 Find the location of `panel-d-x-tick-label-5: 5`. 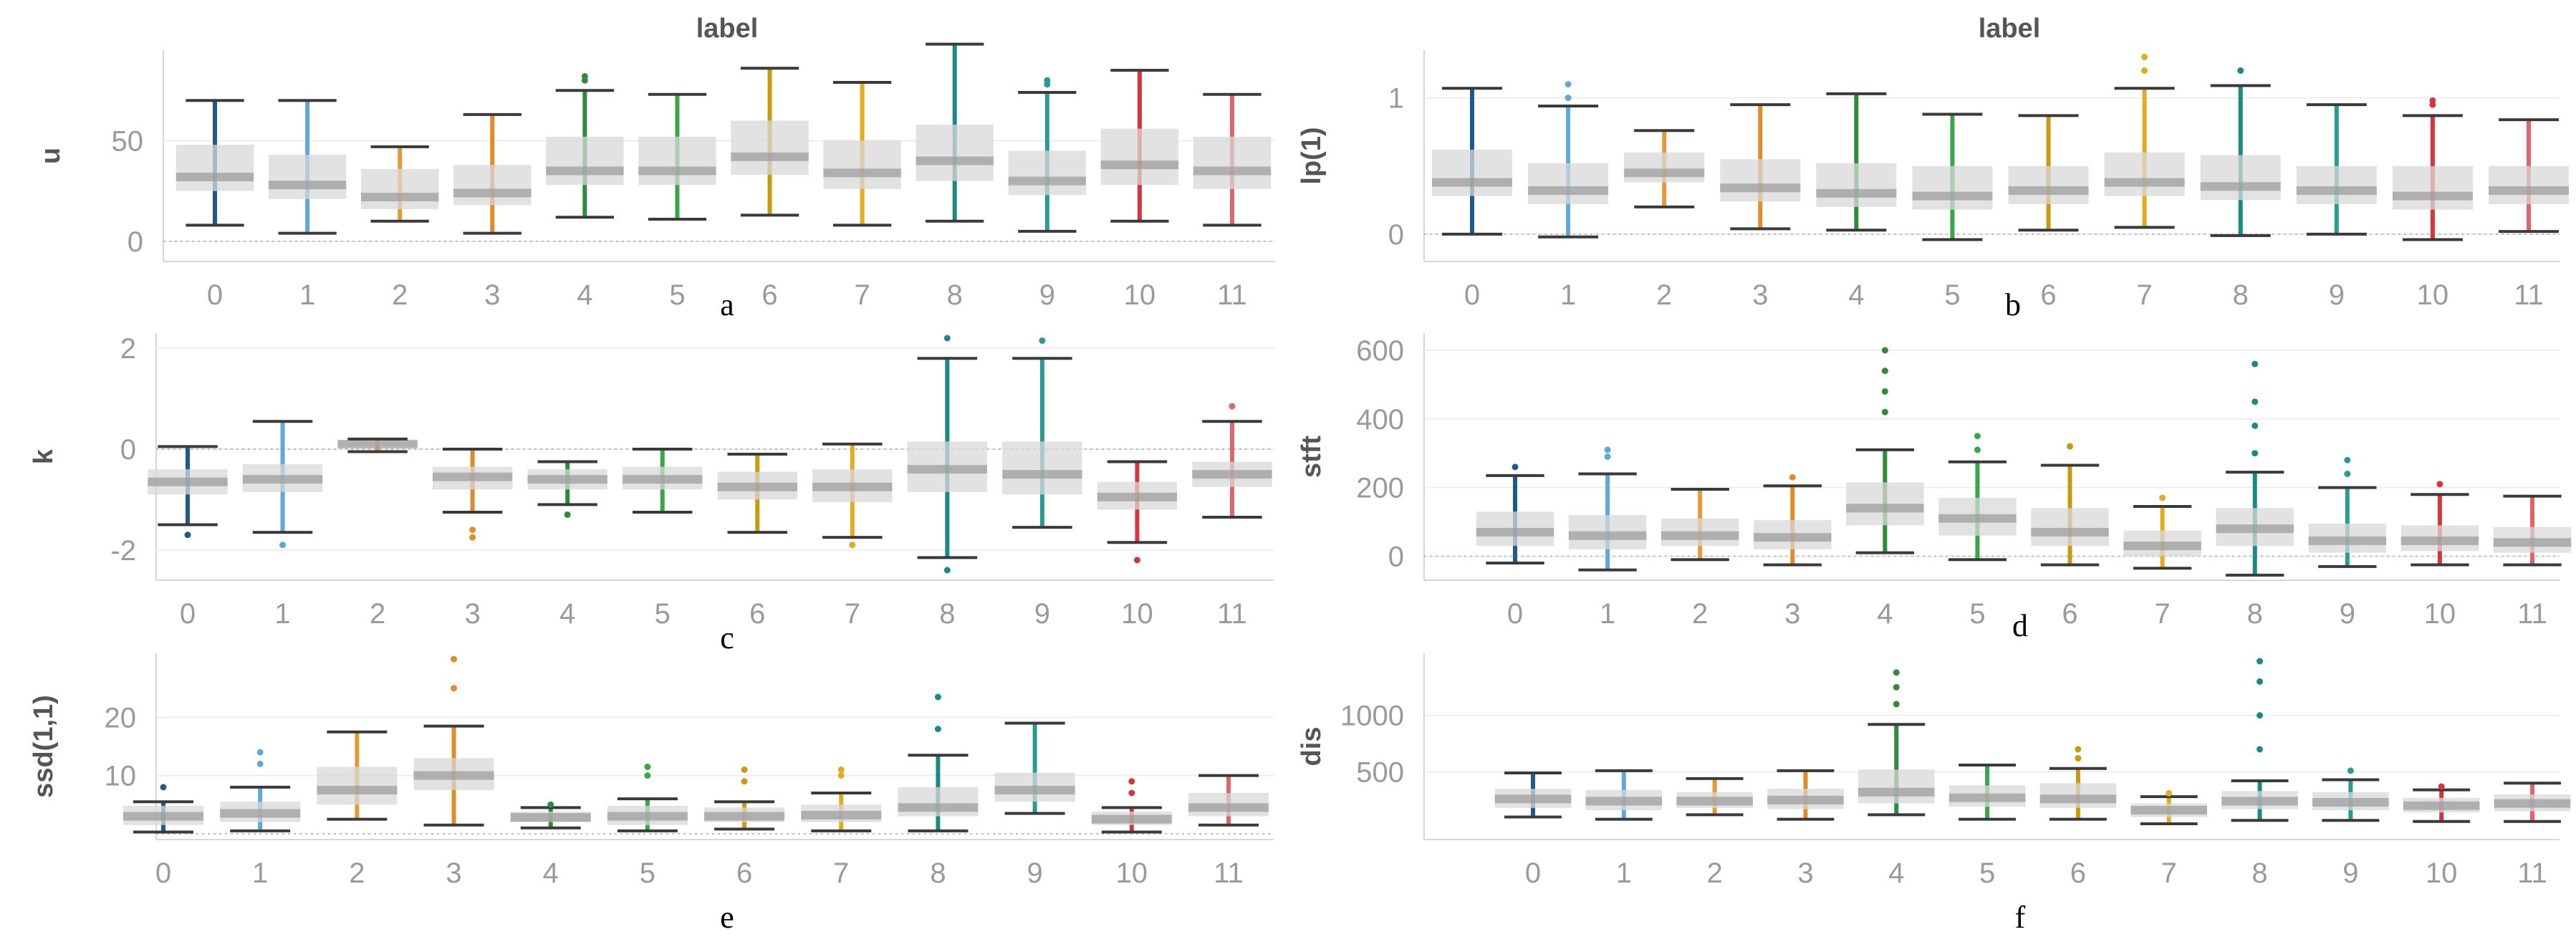

panel-d-x-tick-label-5: 5 is located at coordinates (1977, 614).